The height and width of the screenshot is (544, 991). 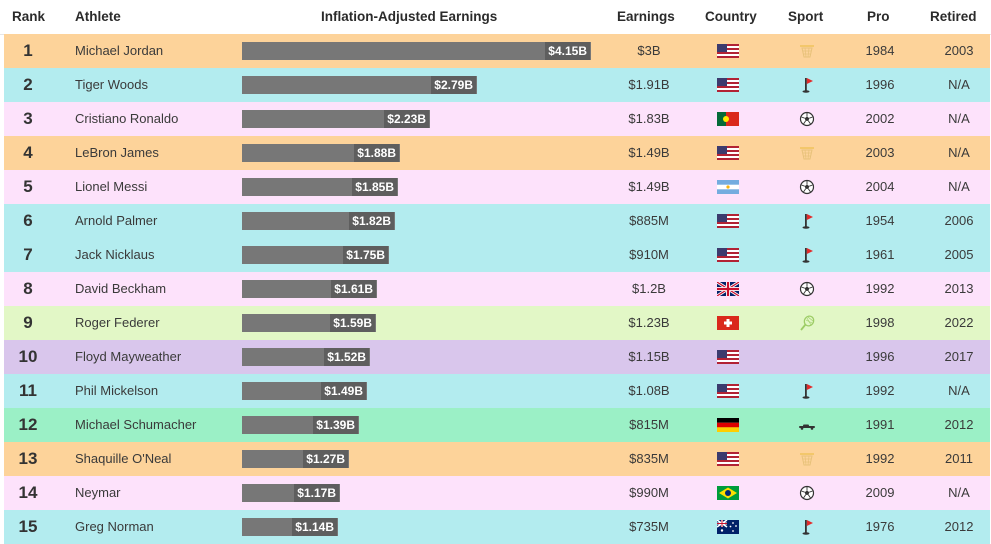 What do you see at coordinates (728, 323) in the screenshot?
I see `switzerland-flag-icon` at bounding box center [728, 323].